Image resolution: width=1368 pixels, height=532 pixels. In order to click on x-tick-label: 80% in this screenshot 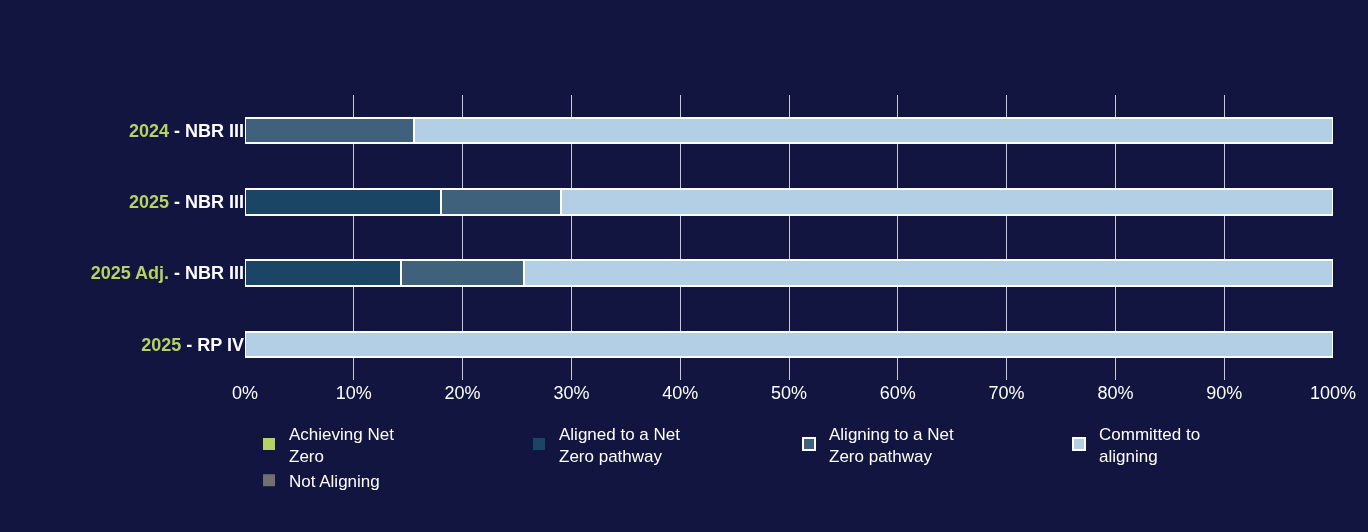, I will do `click(1115, 393)`.